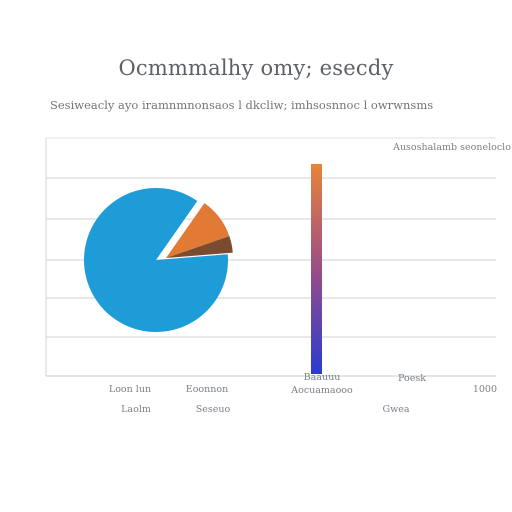 The height and width of the screenshot is (512, 512). I want to click on x-tick-label-2: Baauuu, so click(322, 377).